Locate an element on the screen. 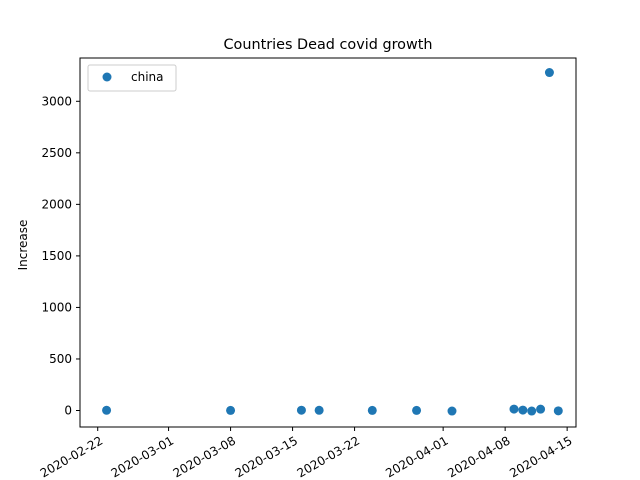 The height and width of the screenshot is (480, 640). y-tick-label: 2000 is located at coordinates (56, 204).